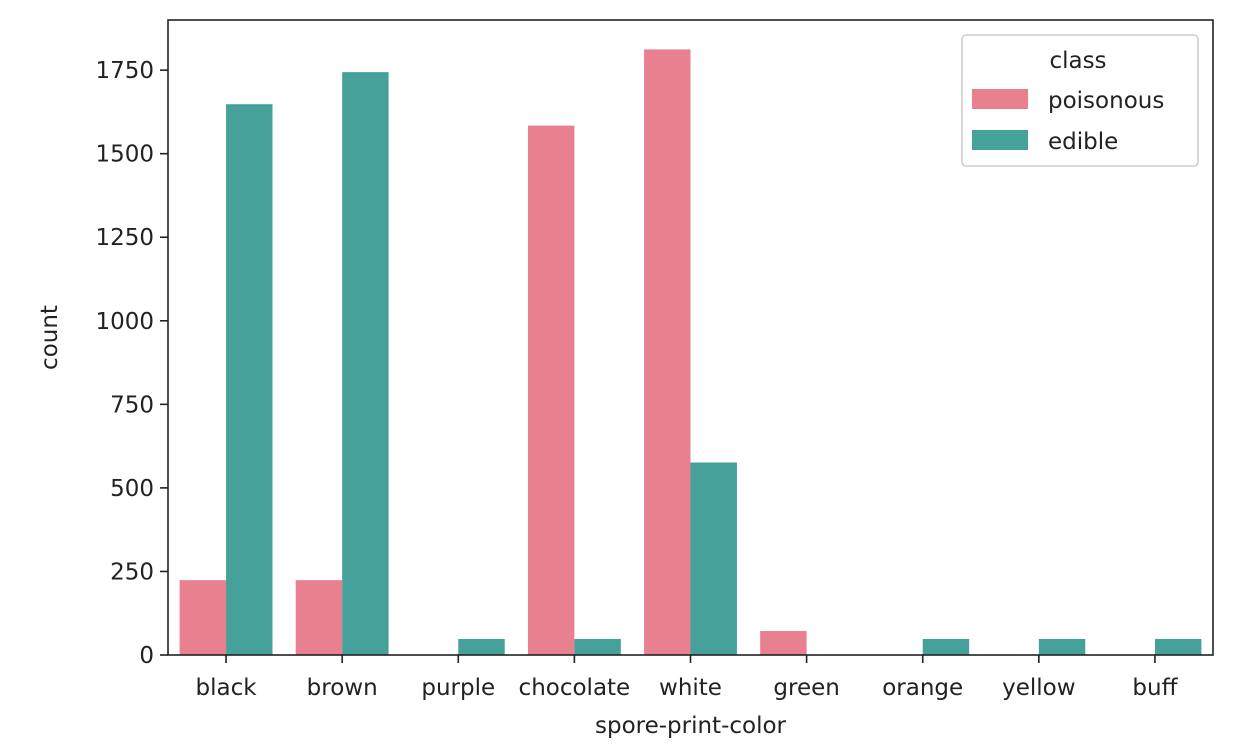  What do you see at coordinates (342, 688) in the screenshot?
I see `x-tick-label-brown: brown` at bounding box center [342, 688].